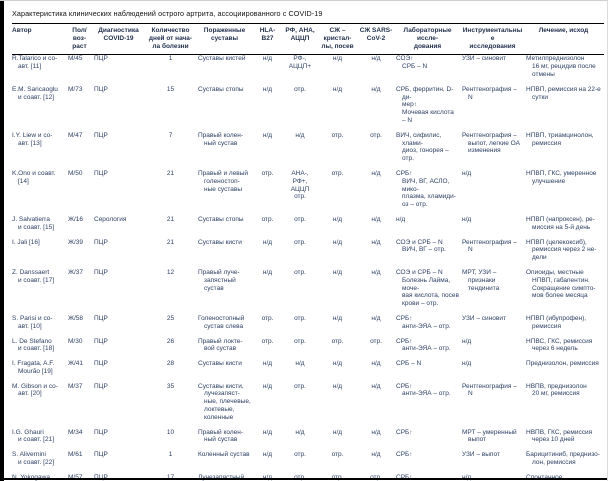  I want to click on table-cell: НВПВ, ГКС, ремиссия через 10 дней, so click(559, 436).